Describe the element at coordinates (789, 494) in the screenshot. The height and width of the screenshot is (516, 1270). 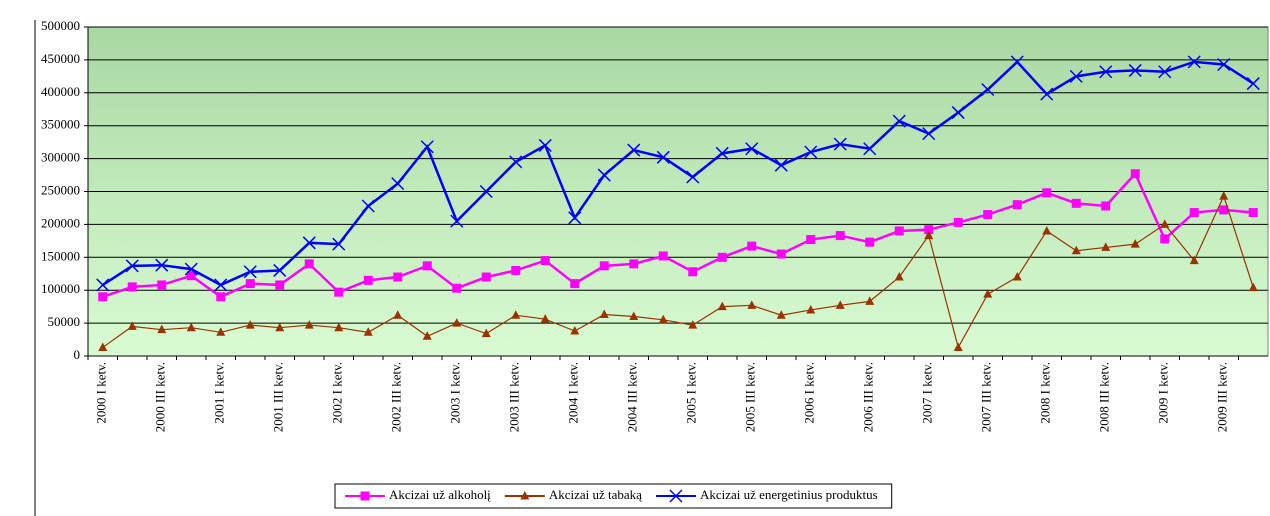
I see `legend-label: Akcizai už energetinius produktus` at that location.